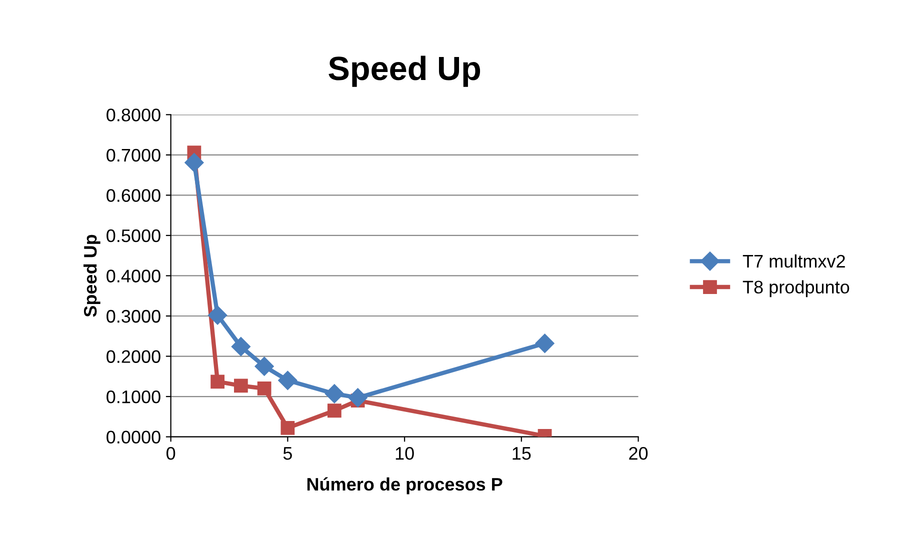 This screenshot has height=546, width=899. Describe the element at coordinates (133, 356) in the screenshot. I see `y-tick-label: 0.2000` at that location.